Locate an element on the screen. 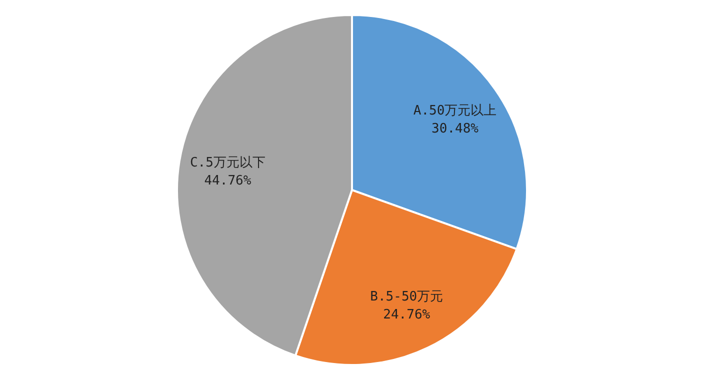 This screenshot has width=728, height=390. data-label: 30.48% is located at coordinates (455, 128).